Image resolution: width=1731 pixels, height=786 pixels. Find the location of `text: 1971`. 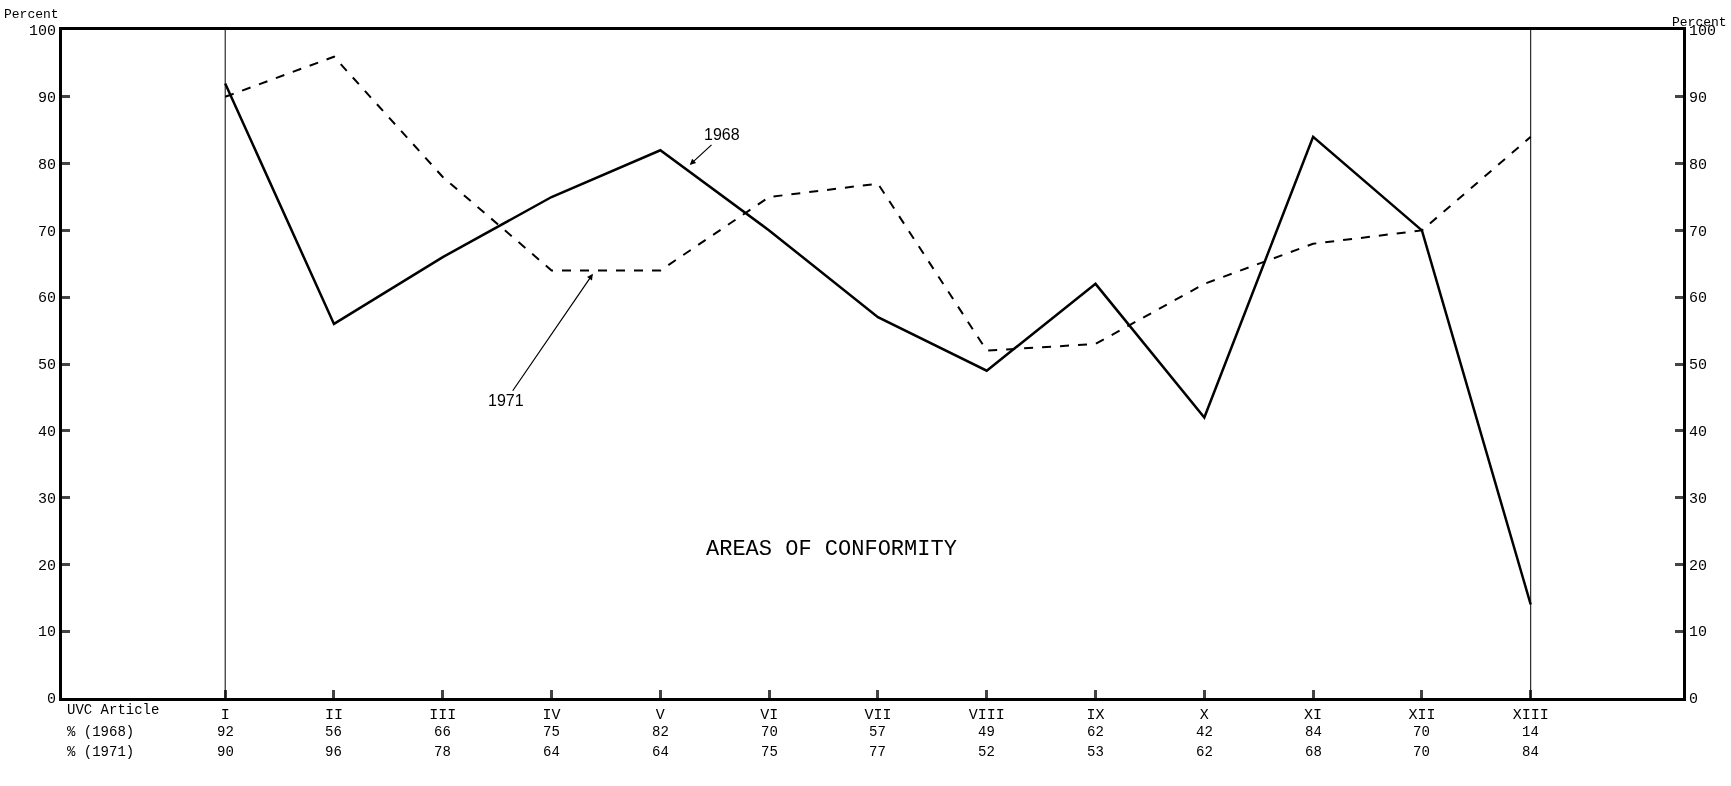

text: 1971 is located at coordinates (506, 400).